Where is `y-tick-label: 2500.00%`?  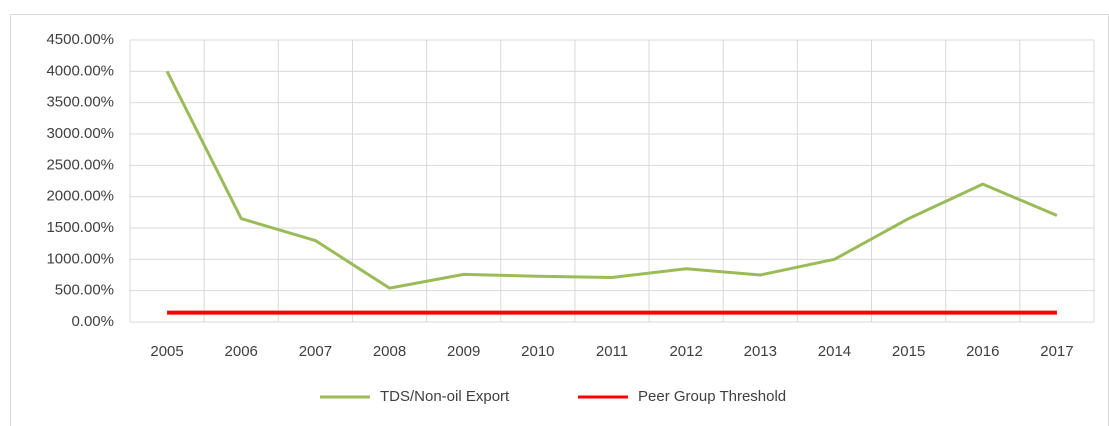 y-tick-label: 2500.00% is located at coordinates (80, 164).